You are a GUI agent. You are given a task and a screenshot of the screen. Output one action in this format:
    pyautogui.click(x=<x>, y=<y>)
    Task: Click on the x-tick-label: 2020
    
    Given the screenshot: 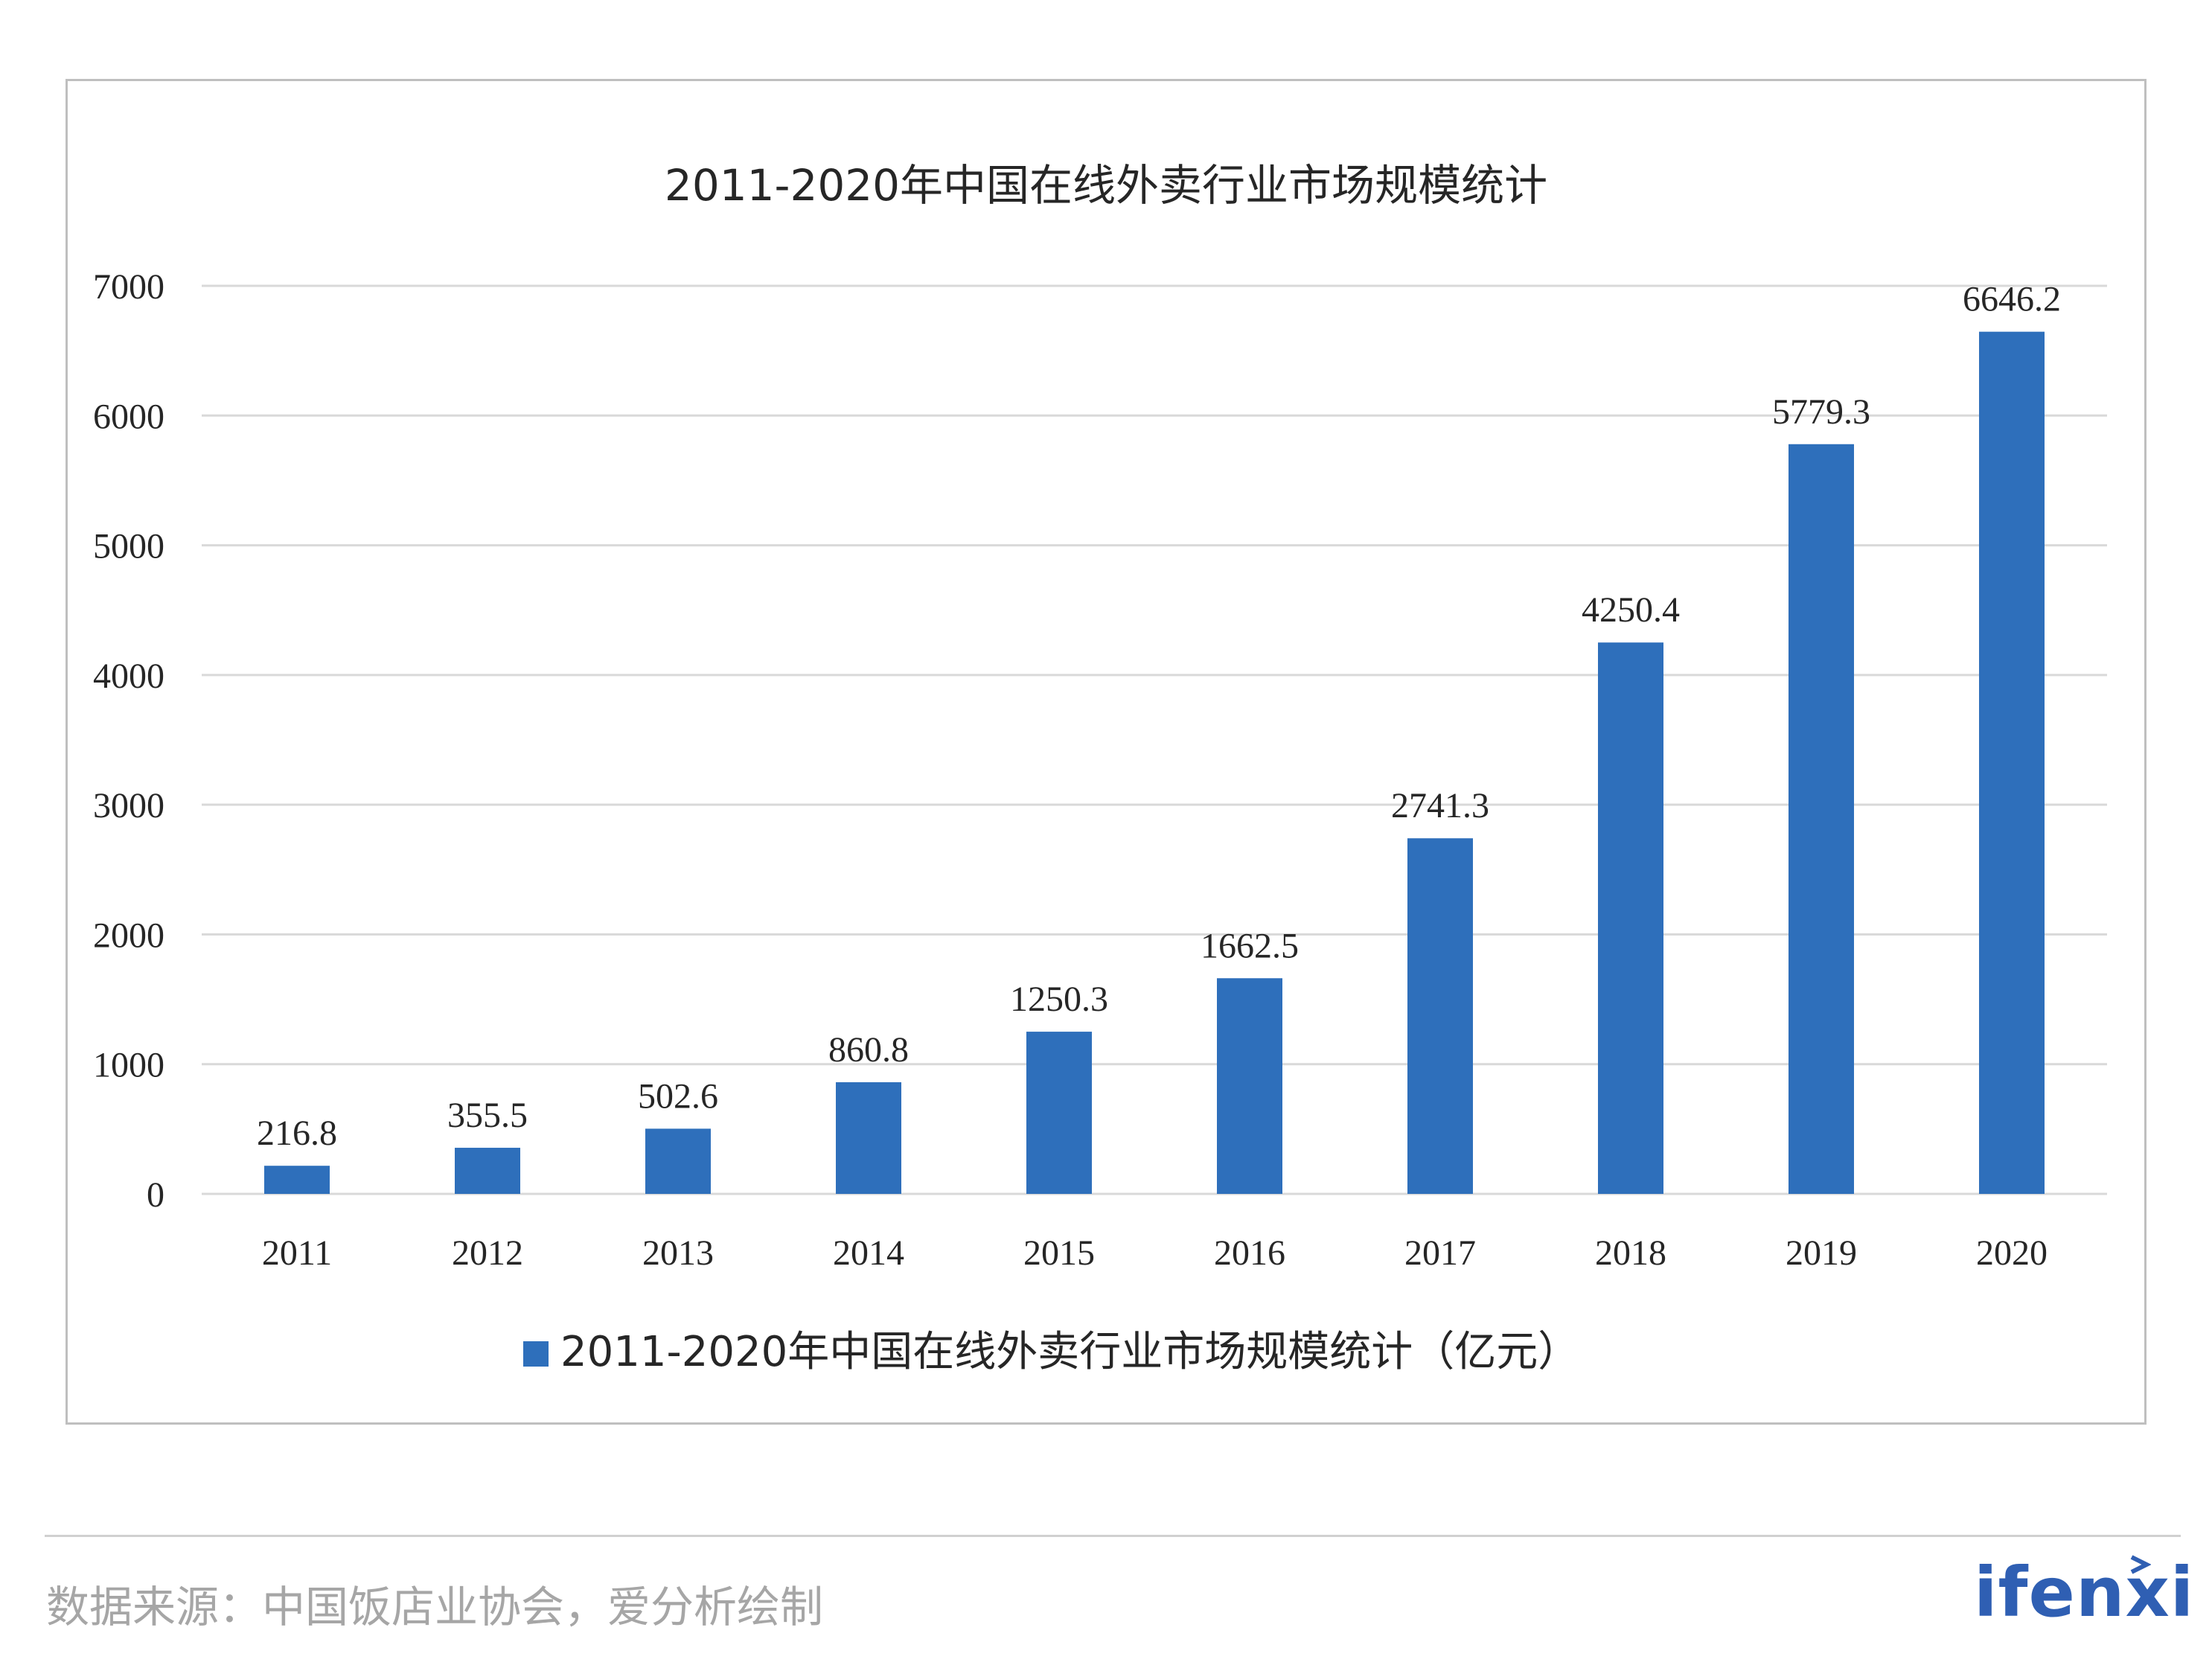 What is the action you would take?
    pyautogui.click(x=2012, y=1253)
    